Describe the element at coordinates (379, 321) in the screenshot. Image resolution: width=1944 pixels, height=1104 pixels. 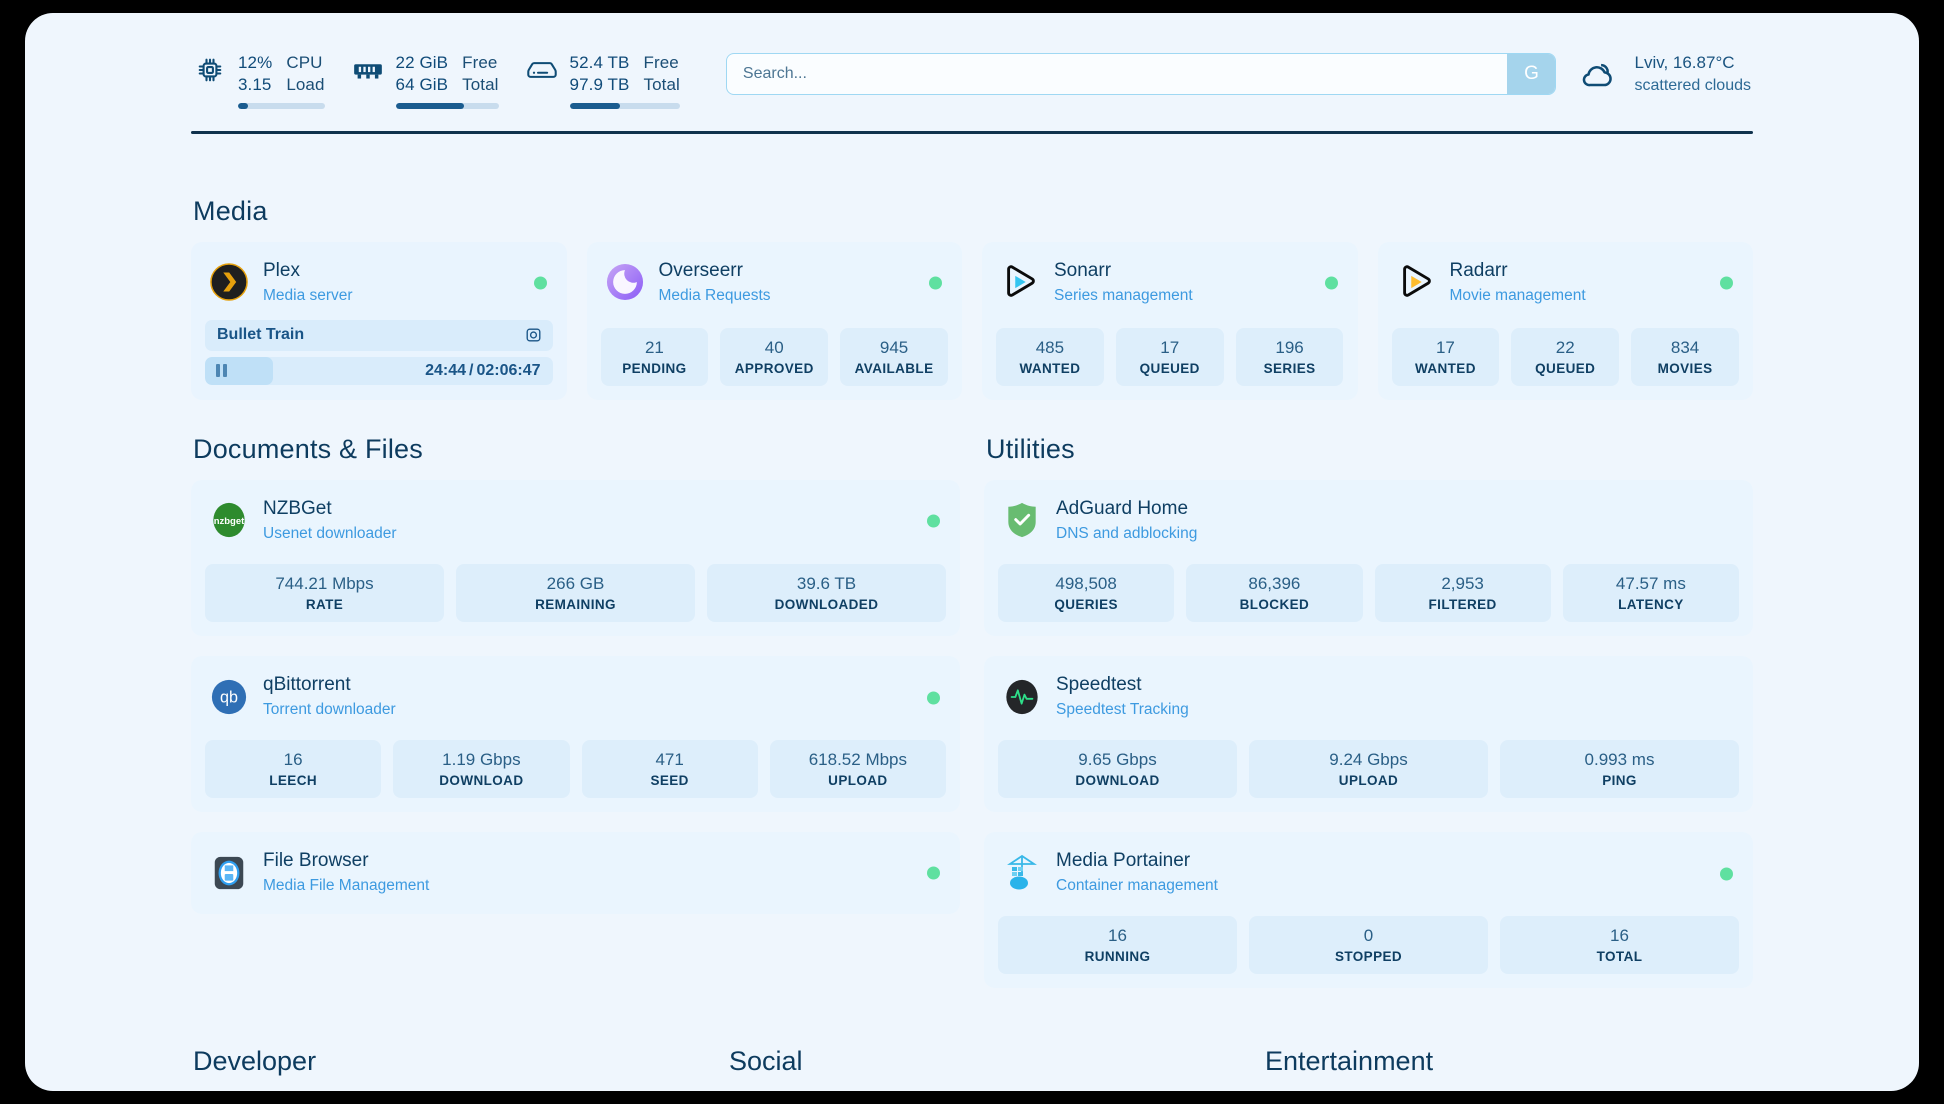
I see `service-card-plex: Plex Media server Bullet Train` at that location.